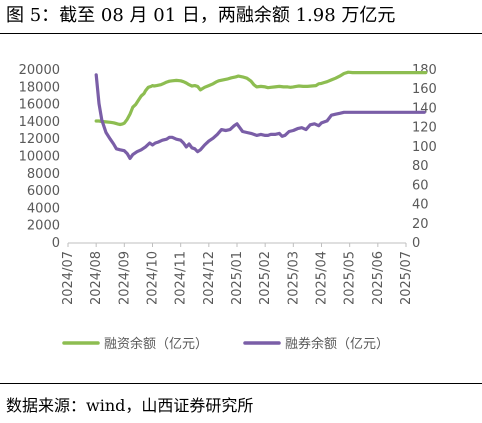  What do you see at coordinates (39, 122) in the screenshot?
I see `y-left-tick-label: 14000` at bounding box center [39, 122].